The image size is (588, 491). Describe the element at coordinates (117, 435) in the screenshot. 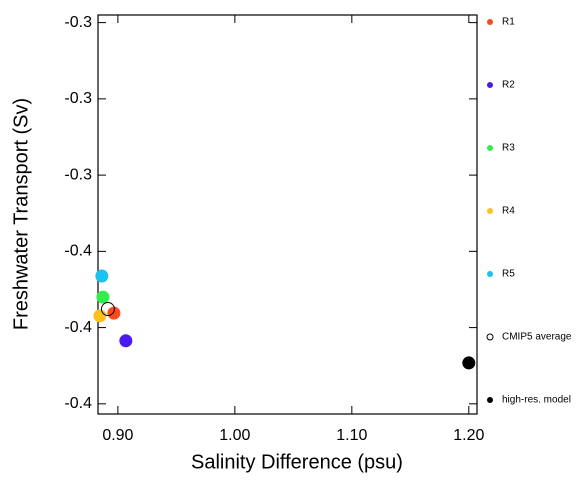

I see `x-tick-label: 0.90` at that location.